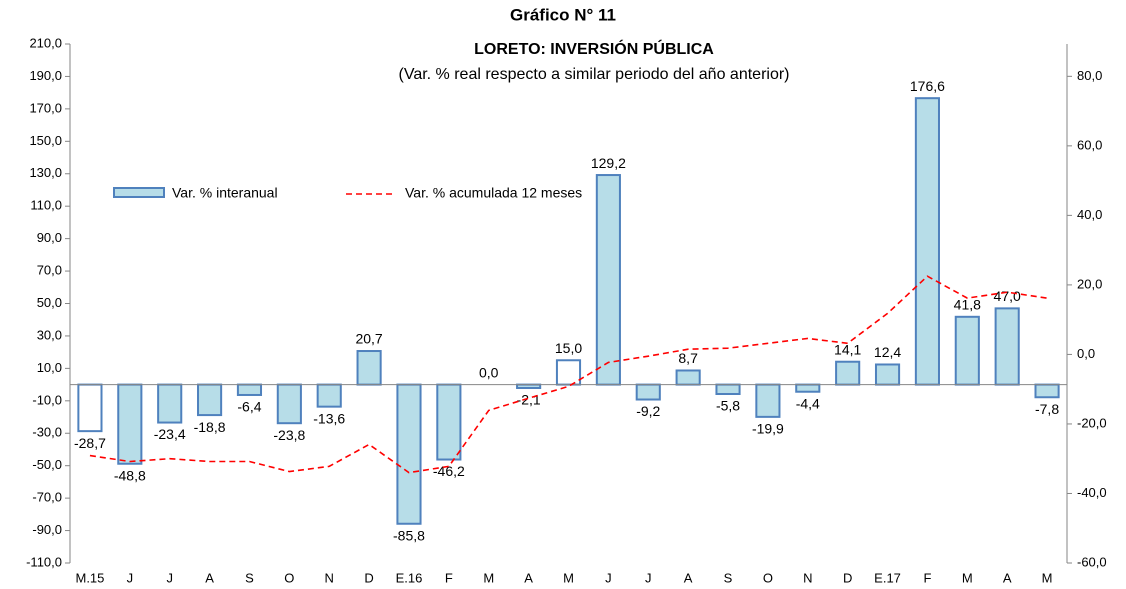  Describe the element at coordinates (608, 163) in the screenshot. I see `data-label: 129,2` at that location.